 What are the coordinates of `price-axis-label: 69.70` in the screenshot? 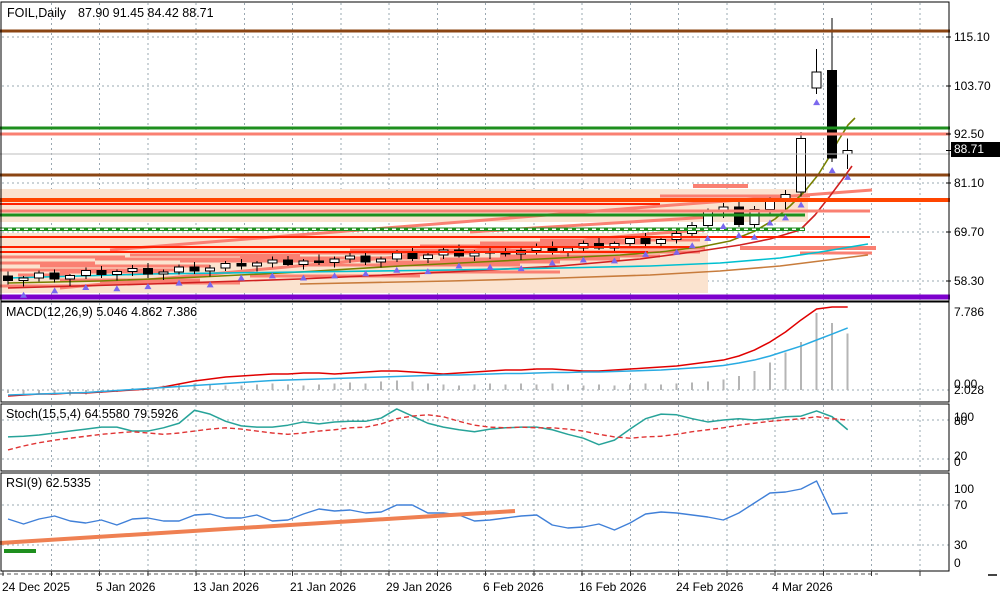 It's located at (969, 232).